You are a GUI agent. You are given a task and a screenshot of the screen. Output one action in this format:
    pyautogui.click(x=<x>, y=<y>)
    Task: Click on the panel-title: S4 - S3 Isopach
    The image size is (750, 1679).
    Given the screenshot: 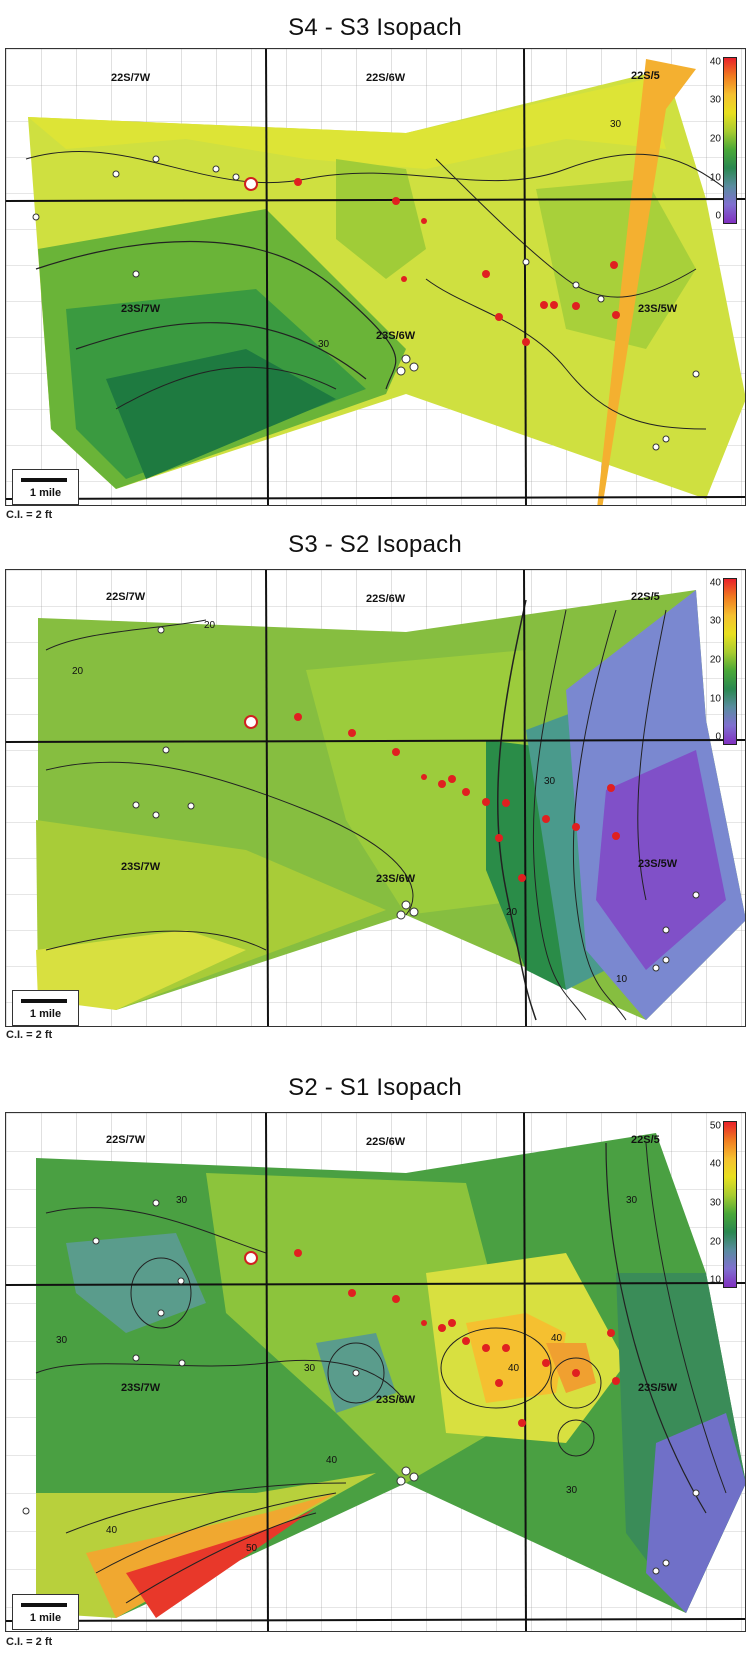 What is the action you would take?
    pyautogui.click(x=375, y=27)
    